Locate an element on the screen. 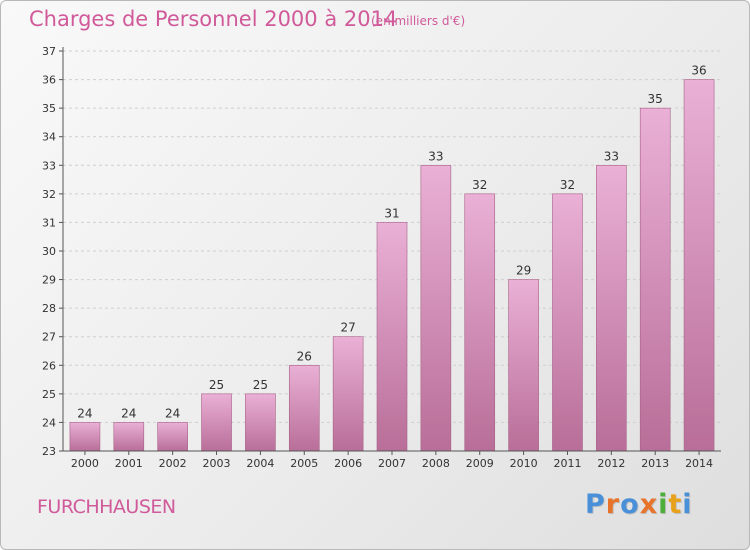 This screenshot has height=550, width=750. logo-letter: o is located at coordinates (630, 504).